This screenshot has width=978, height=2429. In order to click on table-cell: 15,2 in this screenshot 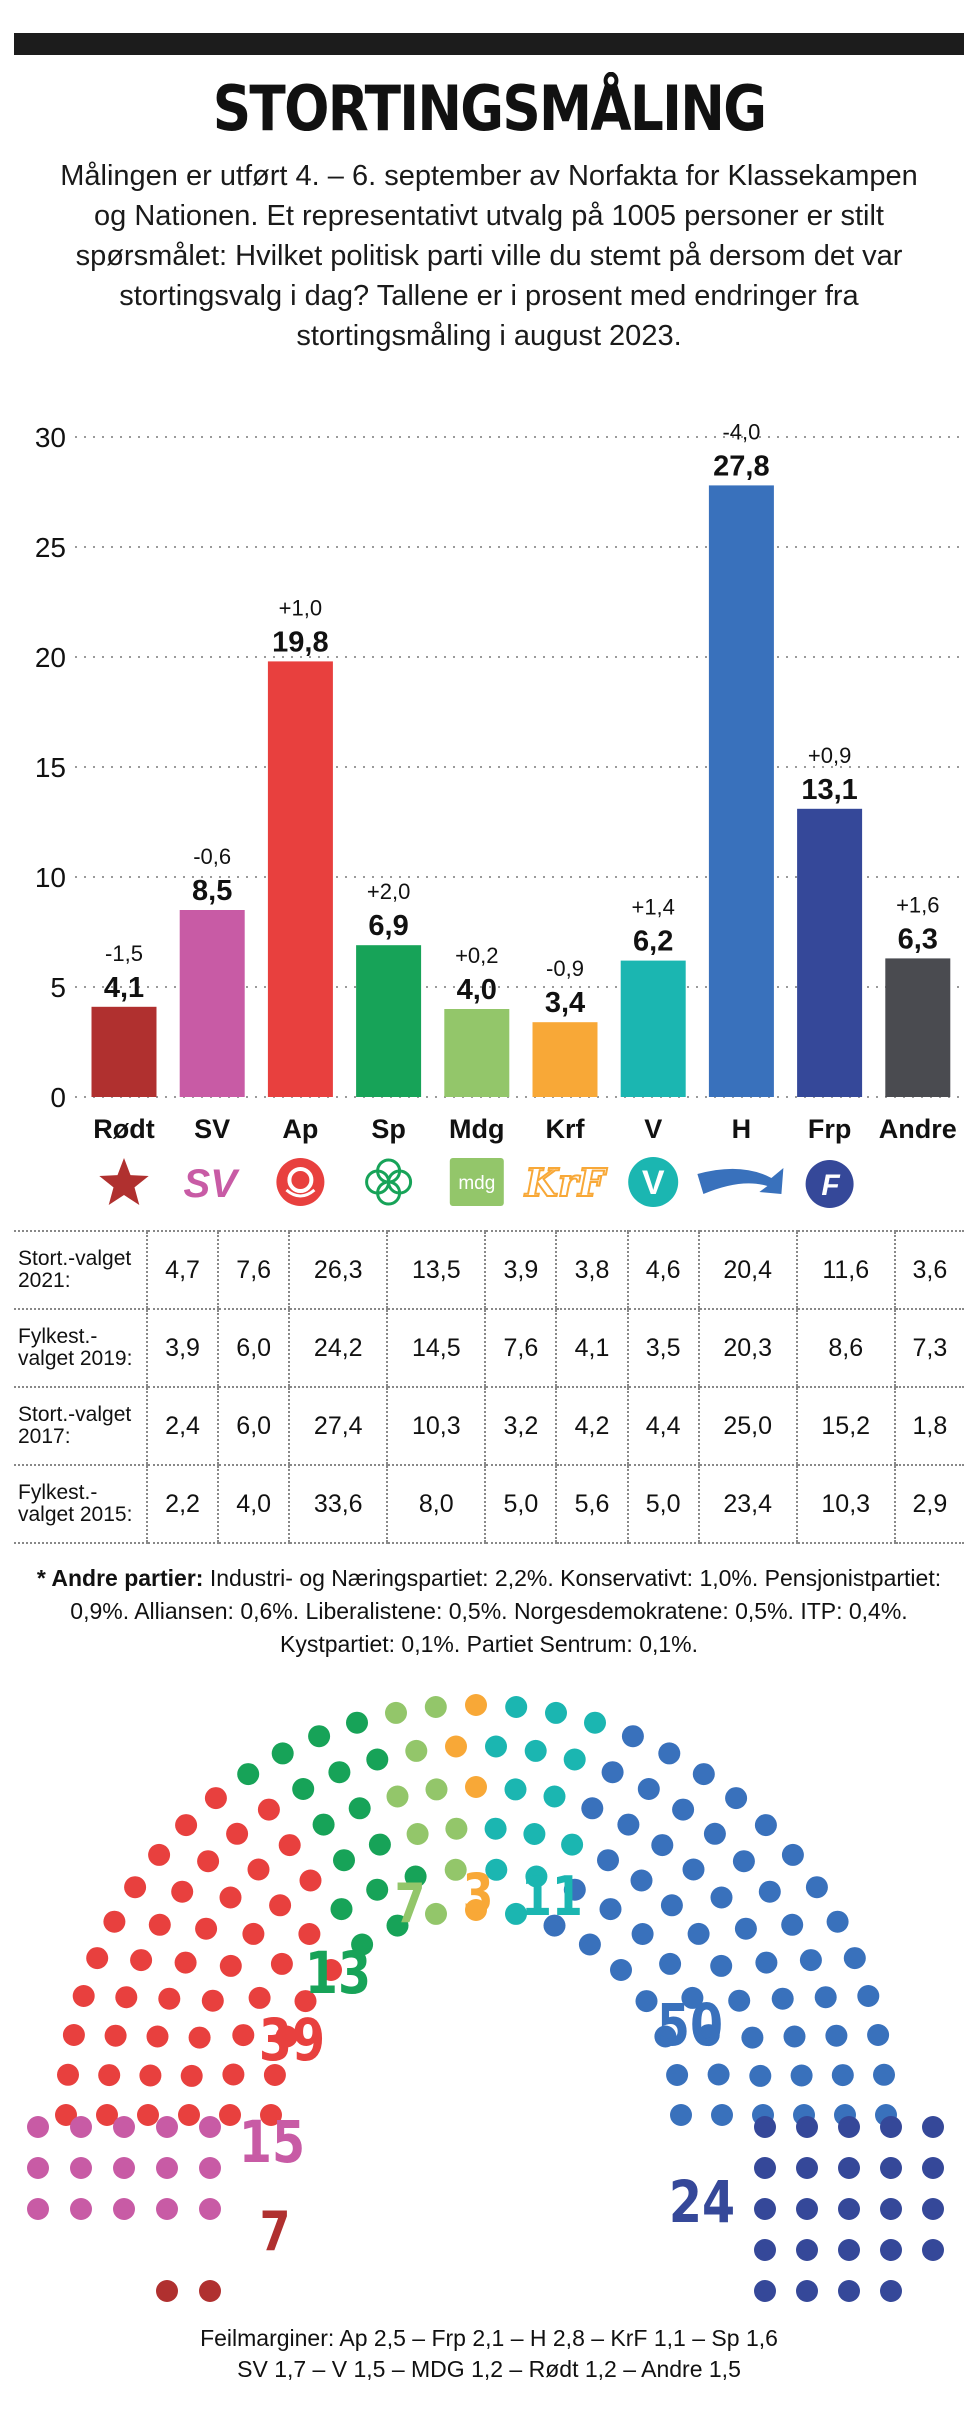, I will do `click(845, 1426)`.